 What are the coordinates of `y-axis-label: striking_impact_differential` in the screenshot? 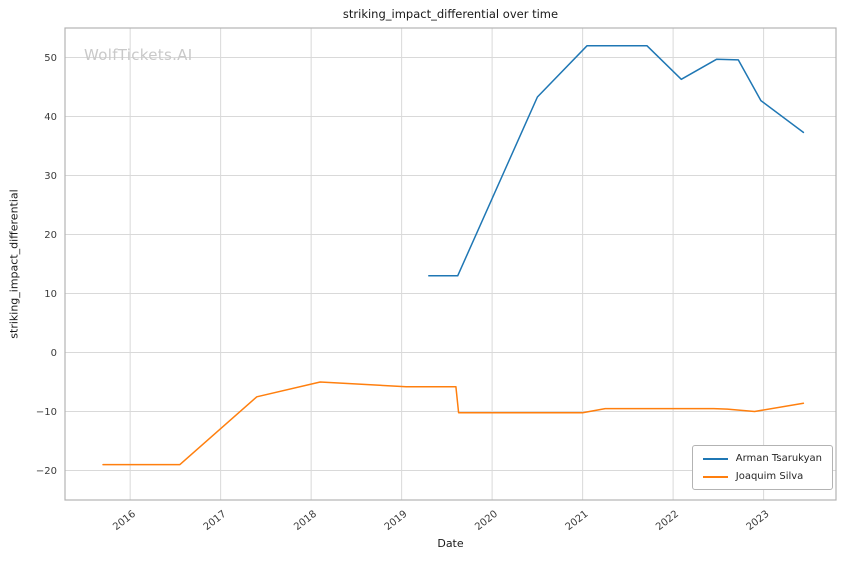 It's located at (14, 264).